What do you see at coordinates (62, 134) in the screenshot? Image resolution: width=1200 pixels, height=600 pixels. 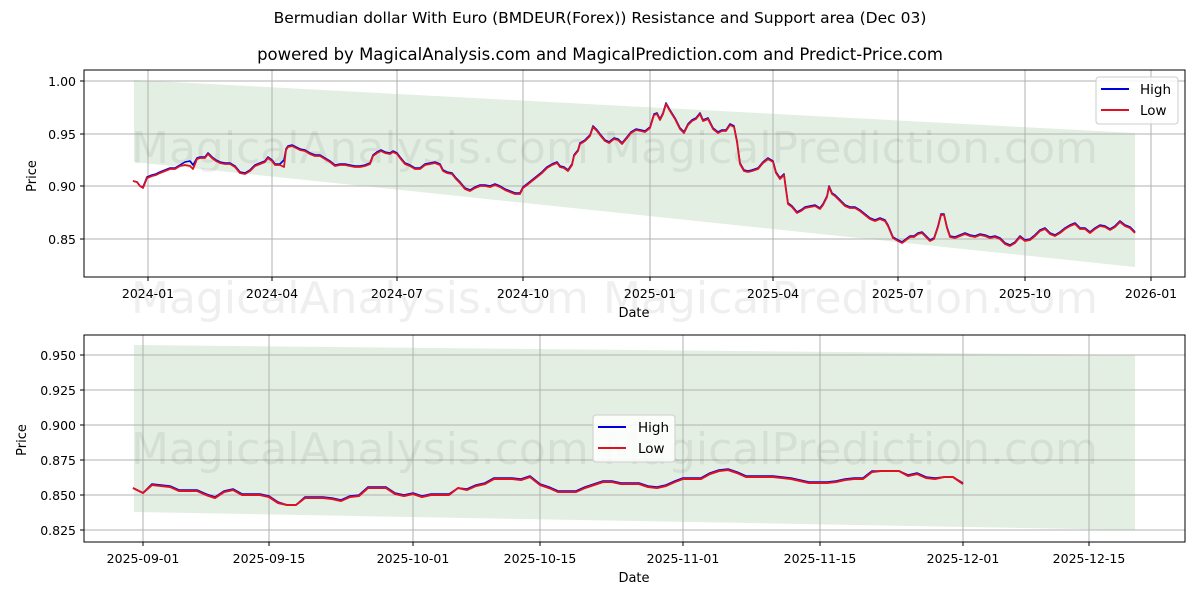 I see `y-tick-label: 0.95` at bounding box center [62, 134].